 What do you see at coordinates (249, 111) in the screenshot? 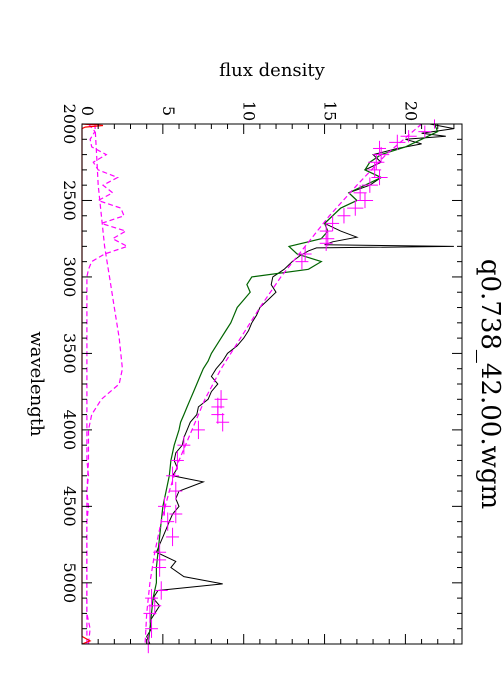
I see `y-tick-label: 10` at bounding box center [249, 111].